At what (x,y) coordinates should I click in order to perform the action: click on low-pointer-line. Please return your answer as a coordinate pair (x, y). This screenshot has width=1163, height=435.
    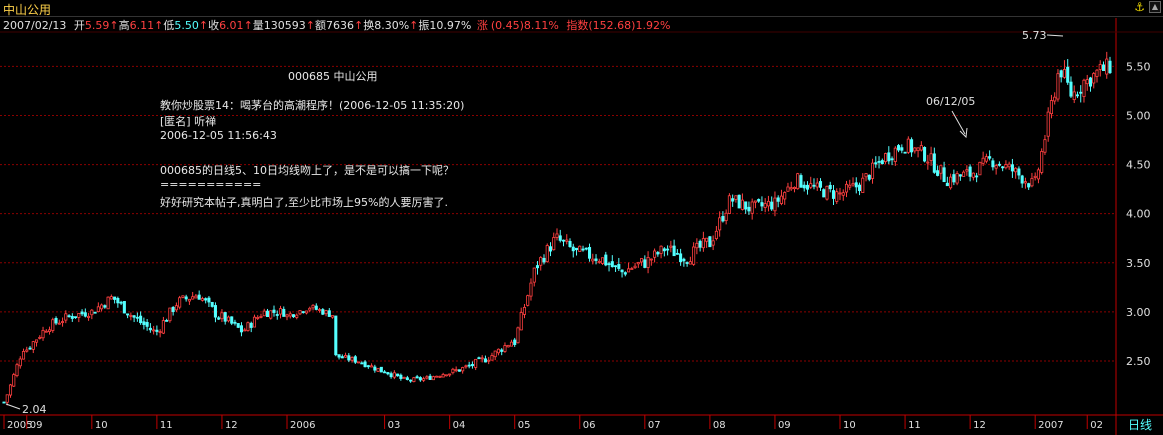
    Looking at the image, I should click on (13, 406).